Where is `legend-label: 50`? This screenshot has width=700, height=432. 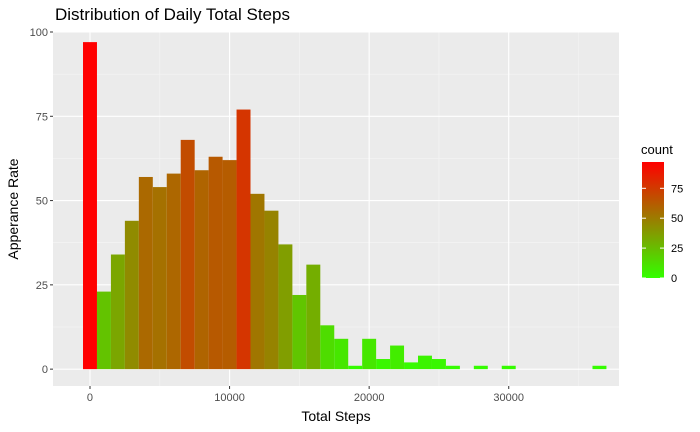 legend-label: 50 is located at coordinates (677, 219).